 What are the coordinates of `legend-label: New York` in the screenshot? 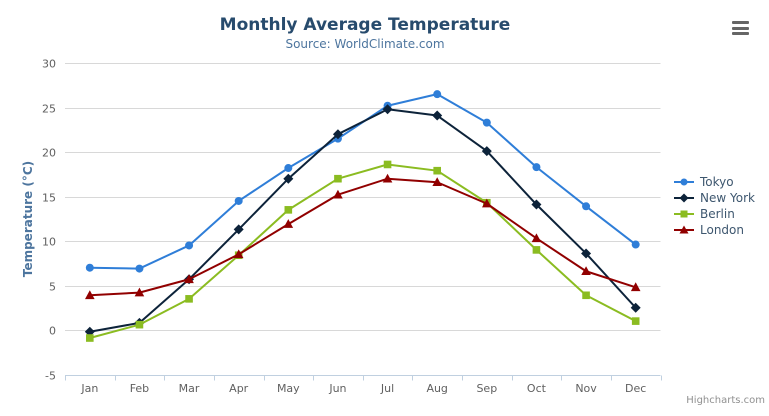 It's located at (727, 198).